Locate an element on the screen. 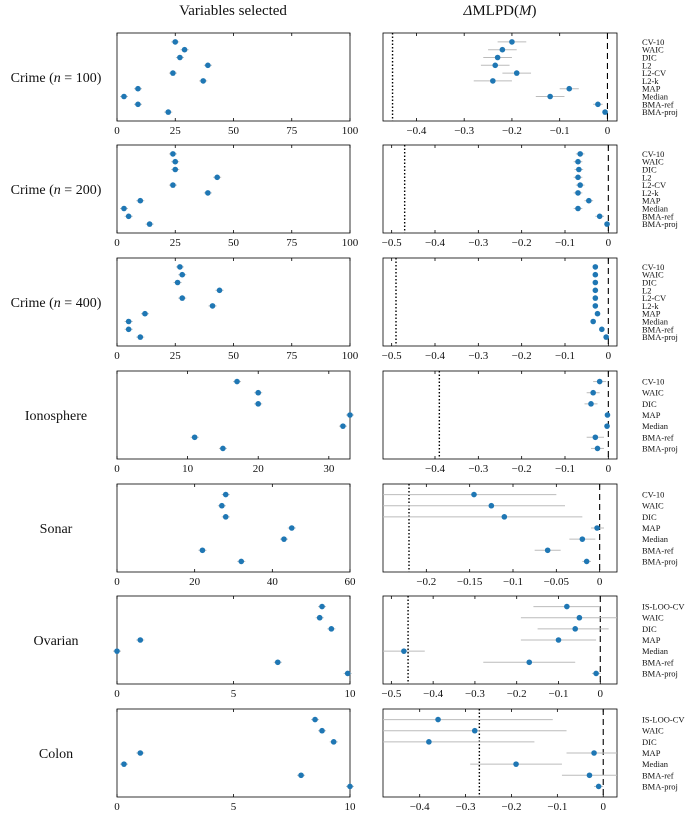  method-label: L2-CV is located at coordinates (654, 73).